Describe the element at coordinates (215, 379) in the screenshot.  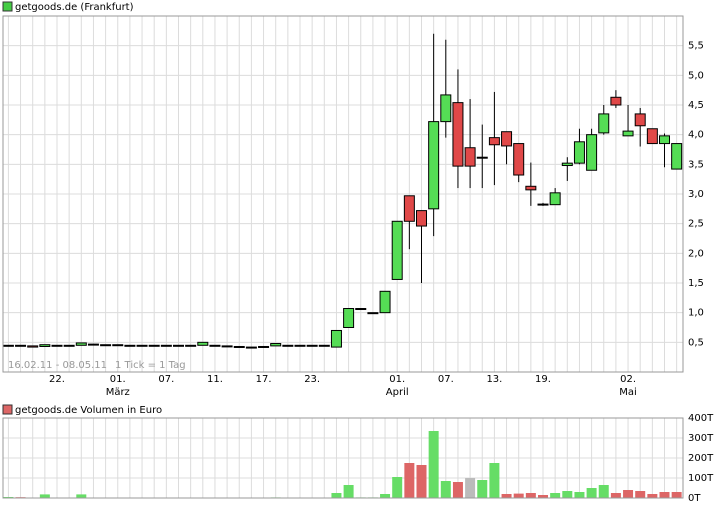
I see `x-tick-label: 11.` at that location.